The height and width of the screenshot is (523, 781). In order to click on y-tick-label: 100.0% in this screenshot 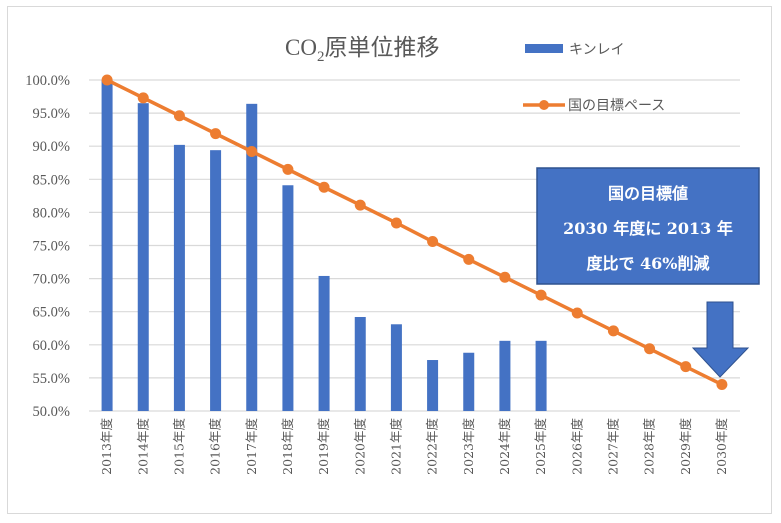, I will do `click(47, 81)`.